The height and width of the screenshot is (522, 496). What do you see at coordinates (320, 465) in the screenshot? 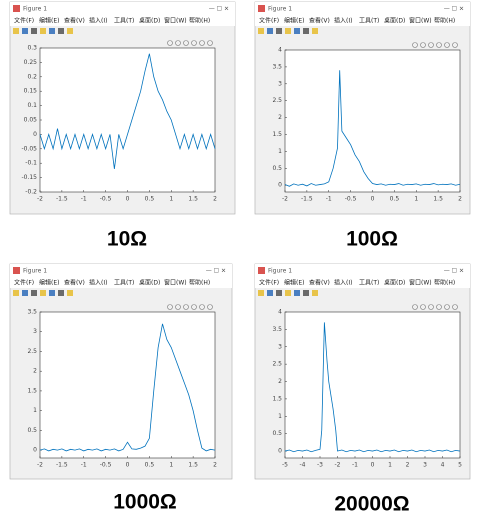
I see `x-tick-label: -3` at bounding box center [320, 465].